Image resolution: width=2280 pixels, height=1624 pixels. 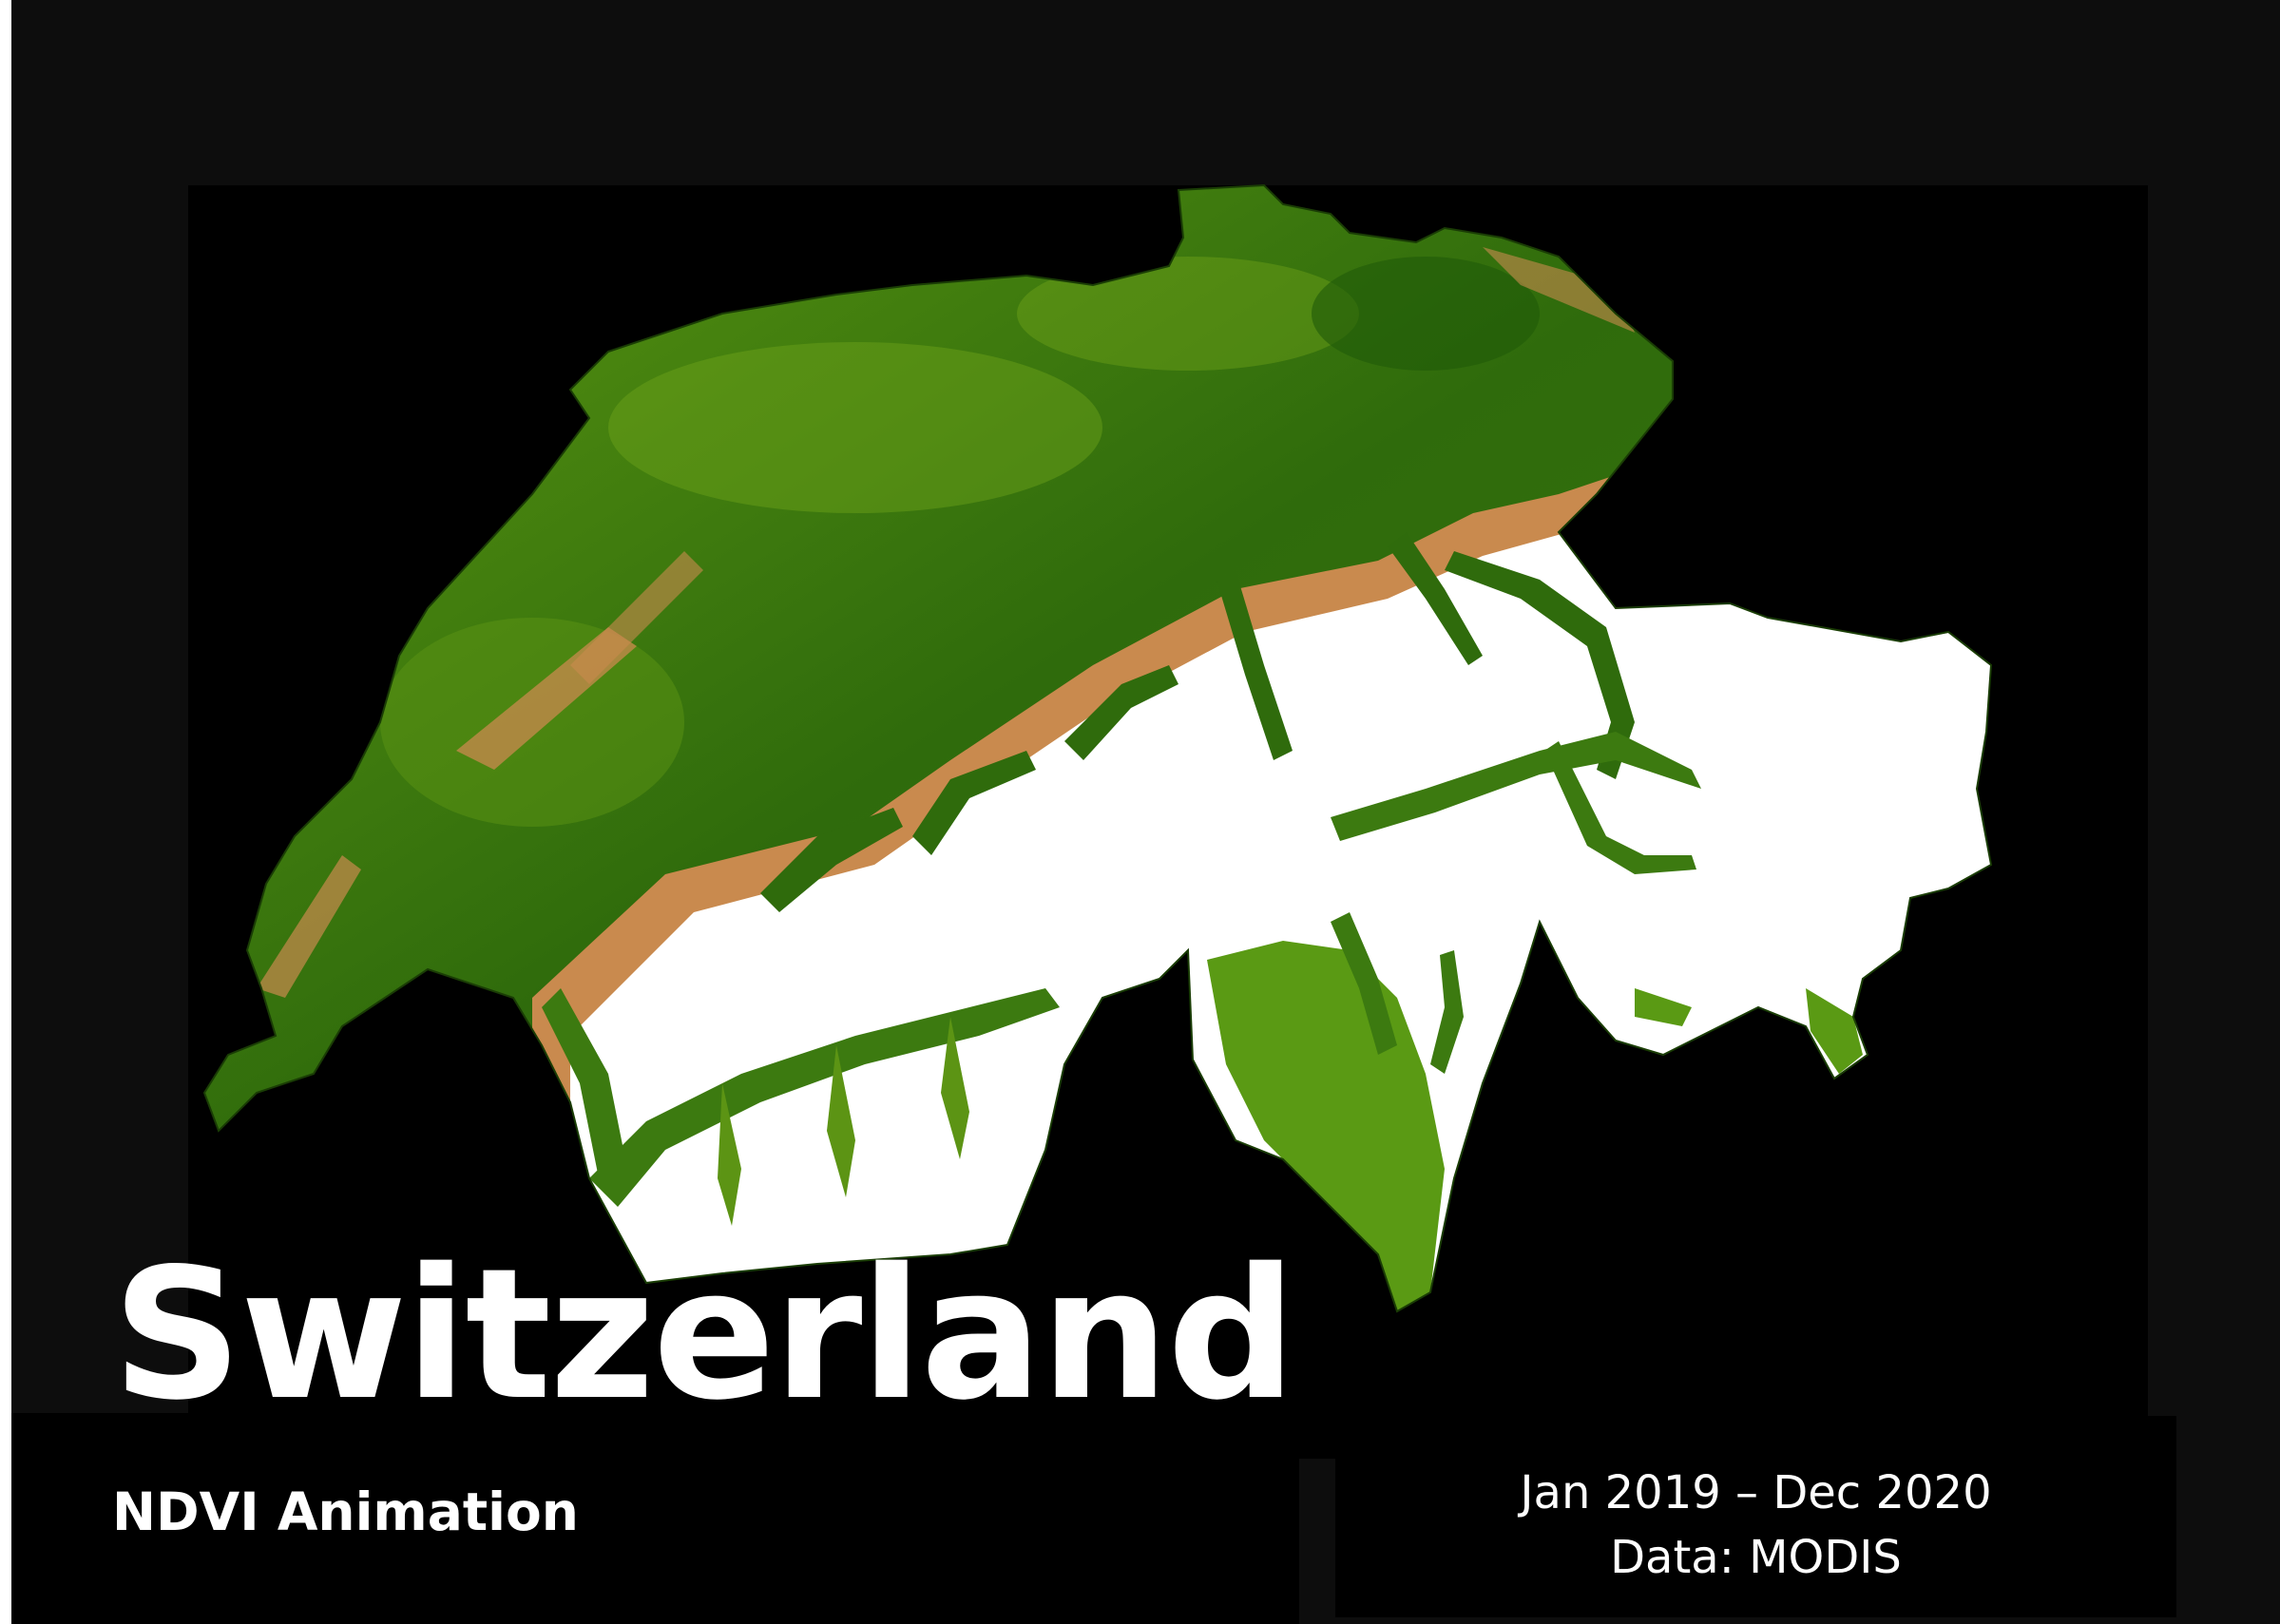 I want to click on rhone-valley, so click(x=824, y=1097).